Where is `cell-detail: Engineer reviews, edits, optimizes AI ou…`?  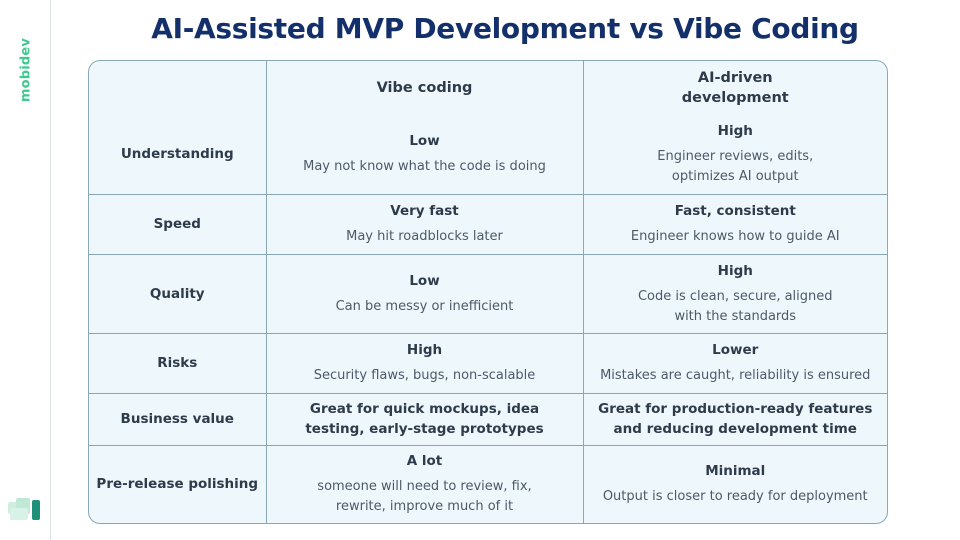 cell-detail: Engineer reviews, edits, optimizes AI ou… is located at coordinates (736, 167).